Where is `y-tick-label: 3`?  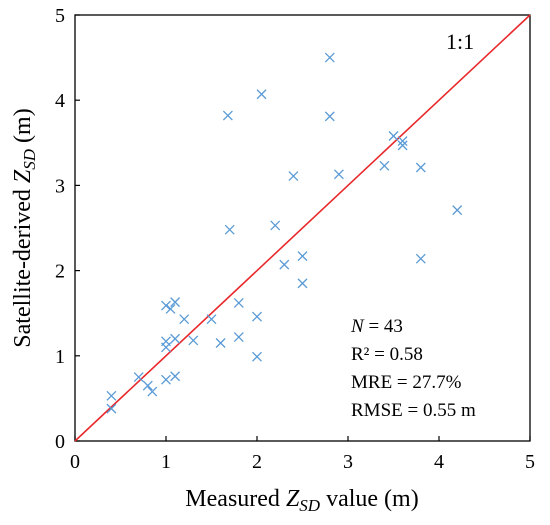 y-tick-label: 3 is located at coordinates (60, 186).